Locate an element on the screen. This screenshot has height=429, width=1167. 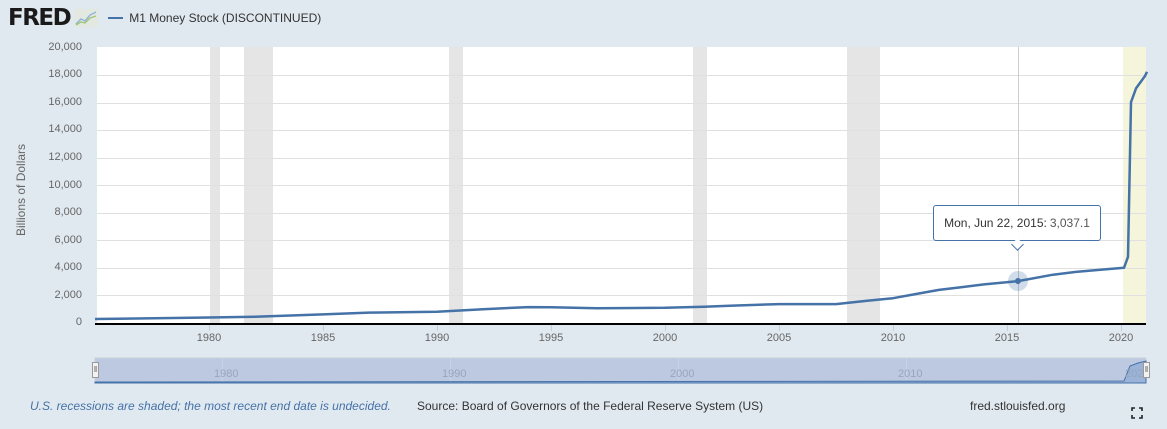
hover-point is located at coordinates (1018, 281).